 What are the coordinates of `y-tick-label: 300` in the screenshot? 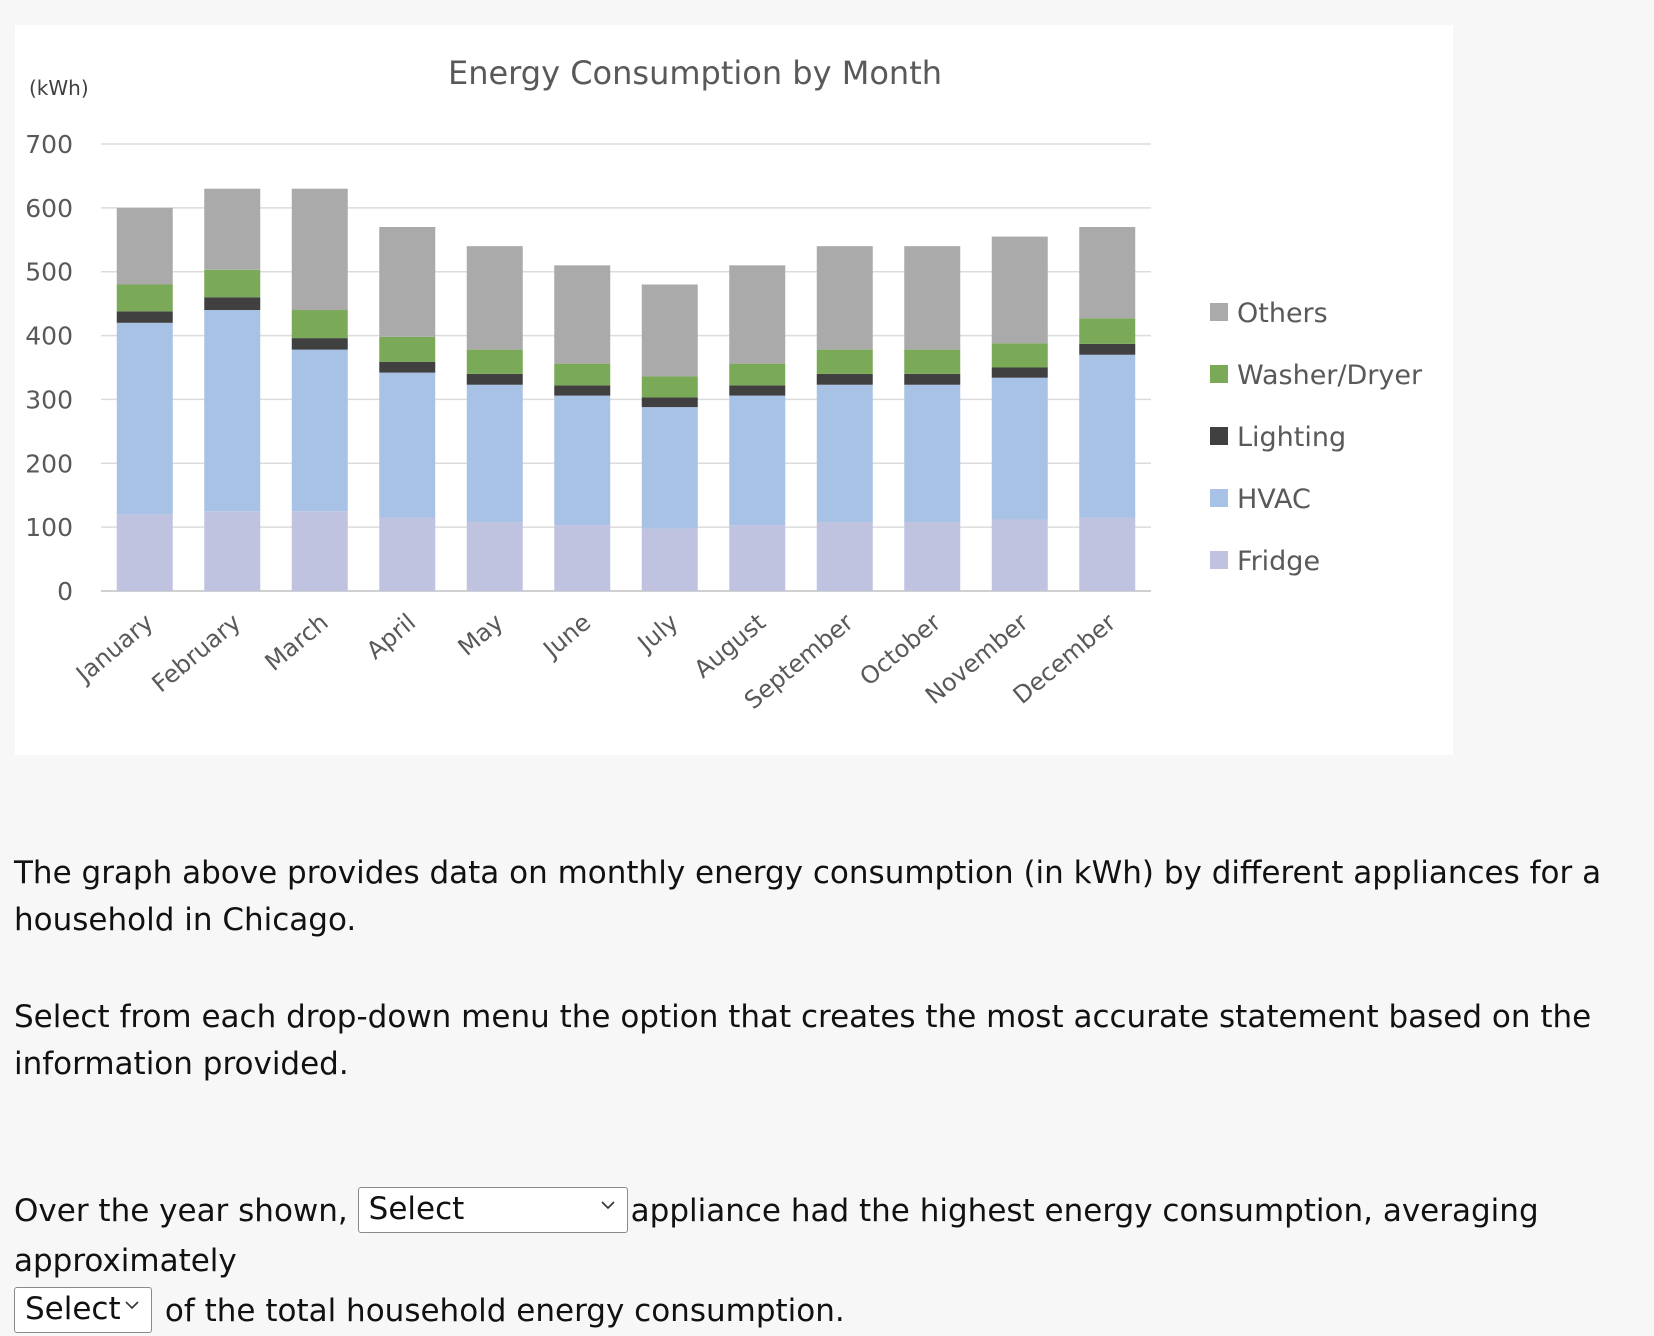 It's located at (49, 399).